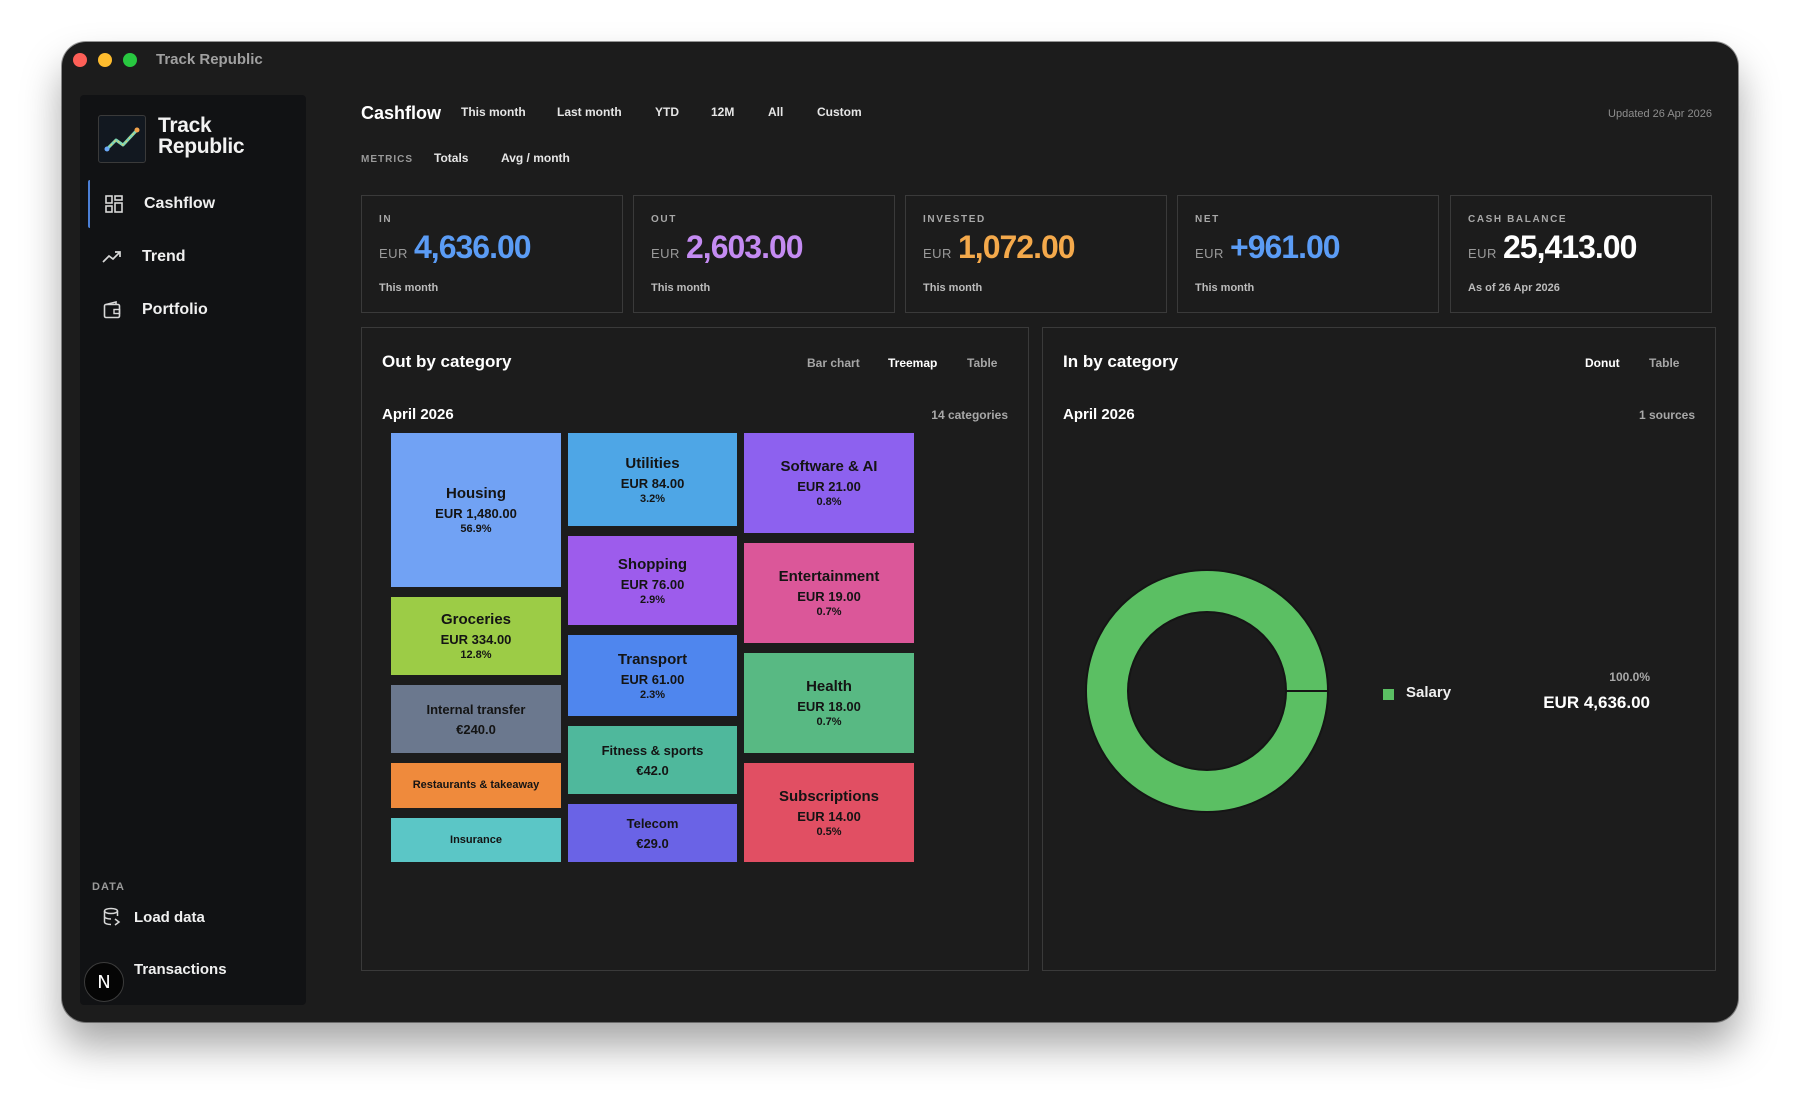 The image size is (1800, 1104). What do you see at coordinates (652, 843) in the screenshot?
I see `tile-amount: €29.0` at bounding box center [652, 843].